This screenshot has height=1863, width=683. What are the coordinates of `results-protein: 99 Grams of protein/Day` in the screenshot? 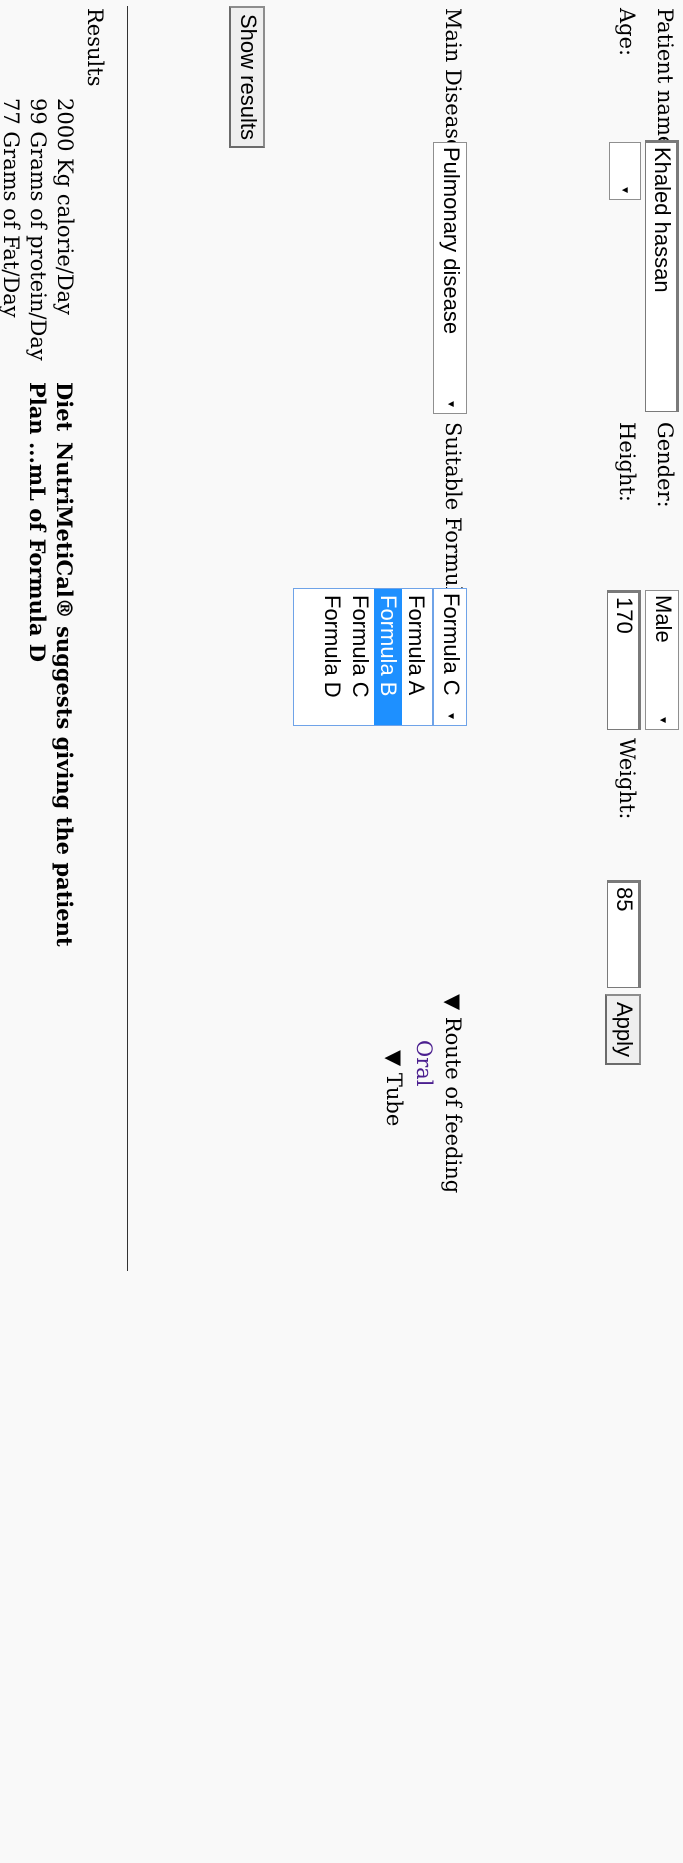 It's located at (38, 229).